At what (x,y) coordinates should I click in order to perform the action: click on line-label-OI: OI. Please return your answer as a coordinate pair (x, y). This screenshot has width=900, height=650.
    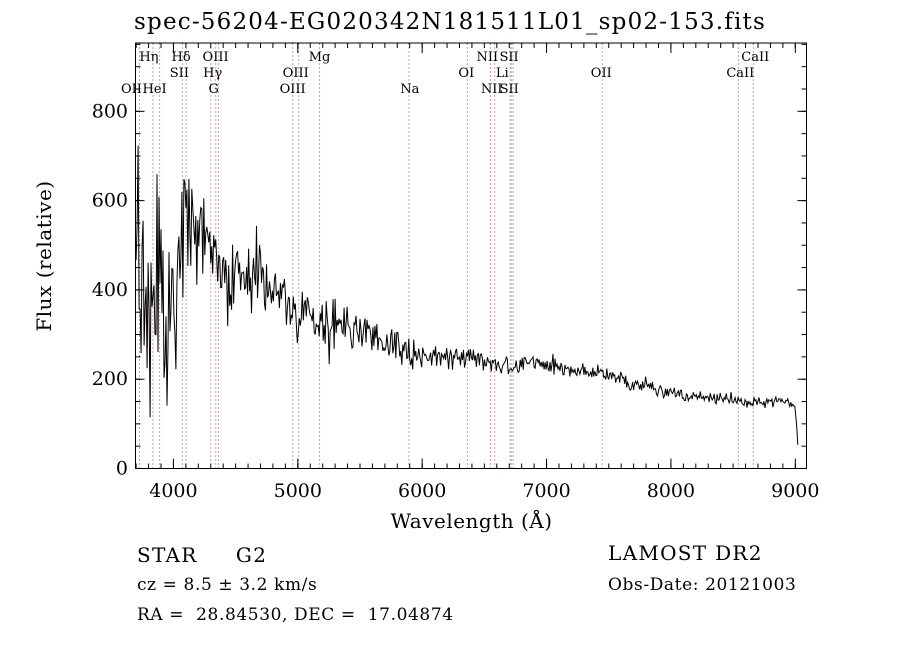
    Looking at the image, I should click on (466, 73).